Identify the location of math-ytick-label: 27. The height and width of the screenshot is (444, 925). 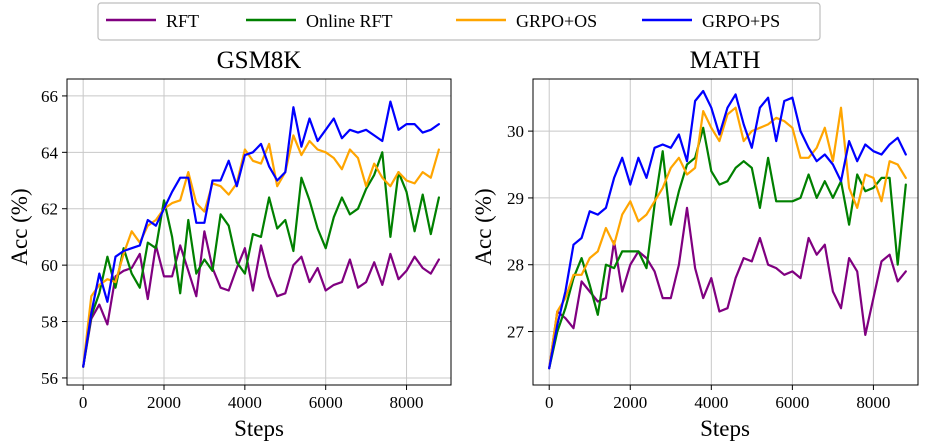
(516, 332).